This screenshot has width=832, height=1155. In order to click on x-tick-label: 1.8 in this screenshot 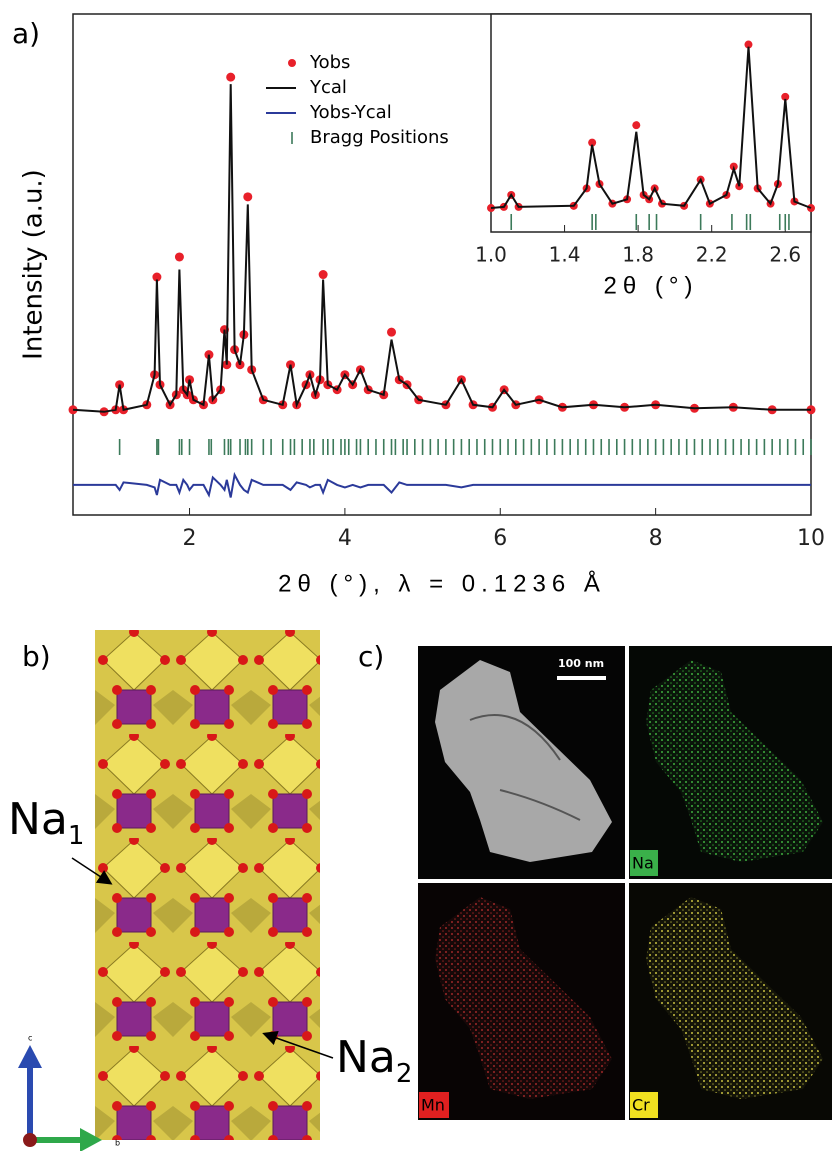, I will do `click(638, 255)`.